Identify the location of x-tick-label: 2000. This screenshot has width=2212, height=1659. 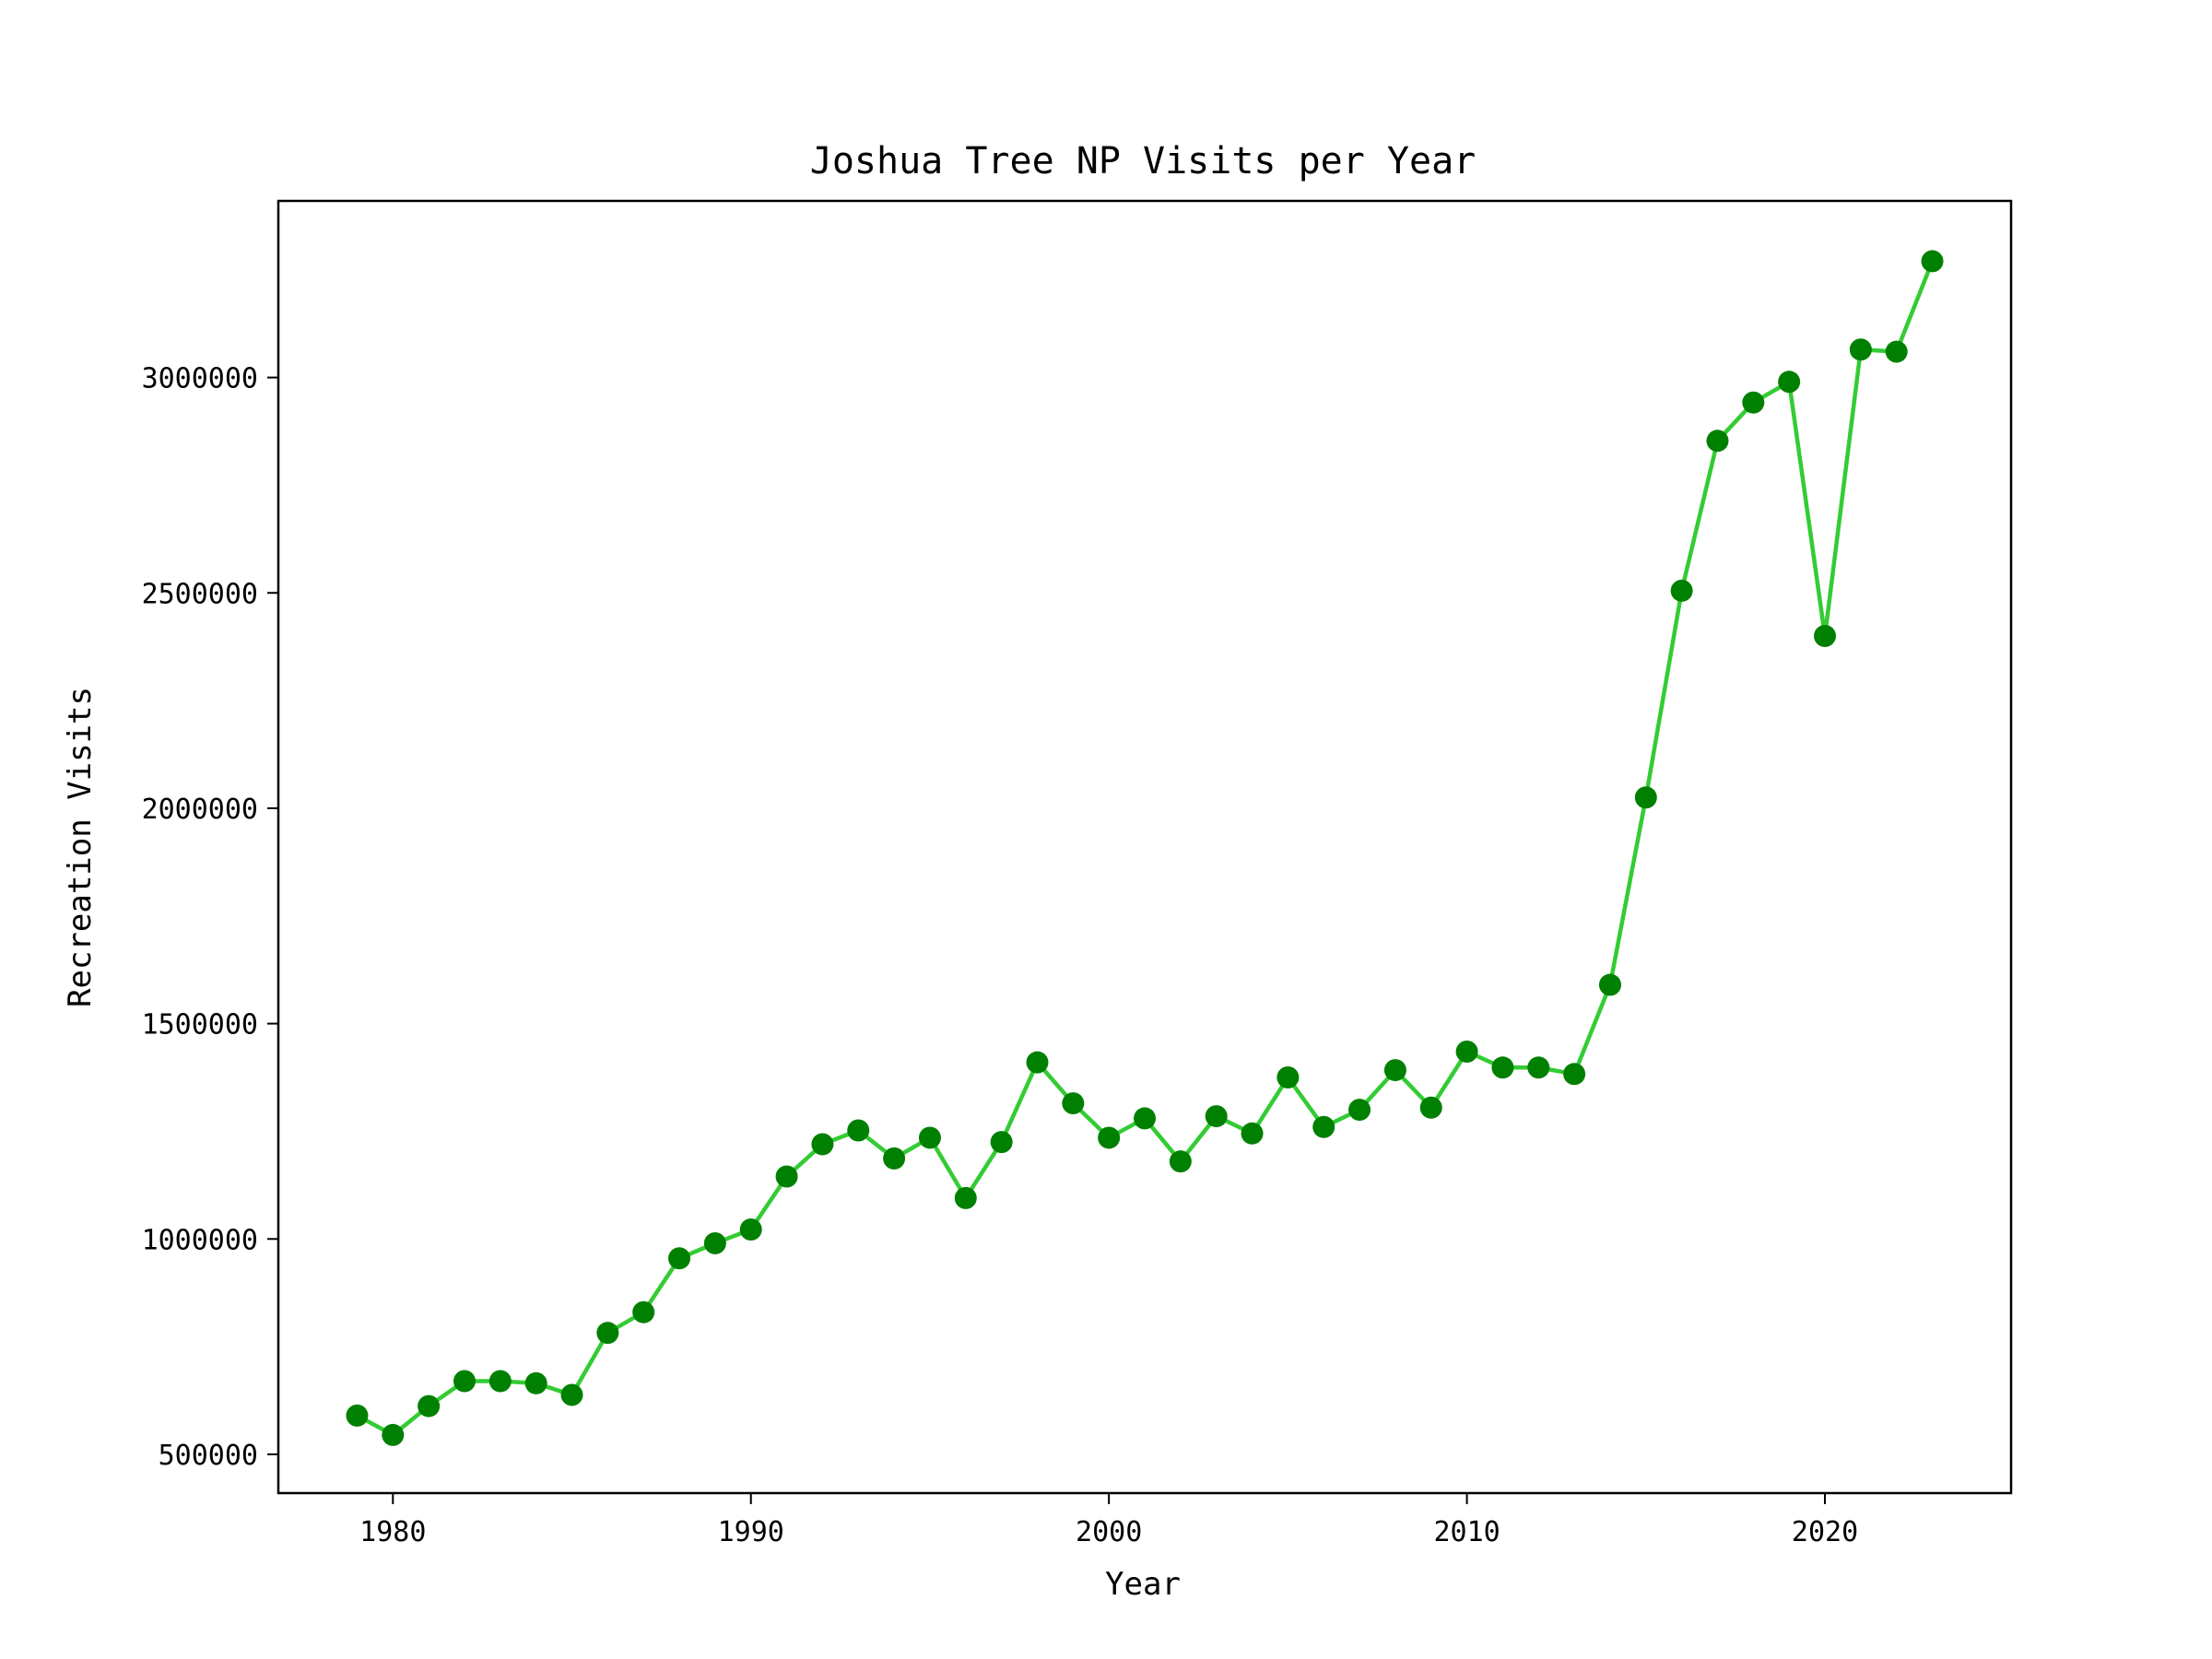
(1109, 1532).